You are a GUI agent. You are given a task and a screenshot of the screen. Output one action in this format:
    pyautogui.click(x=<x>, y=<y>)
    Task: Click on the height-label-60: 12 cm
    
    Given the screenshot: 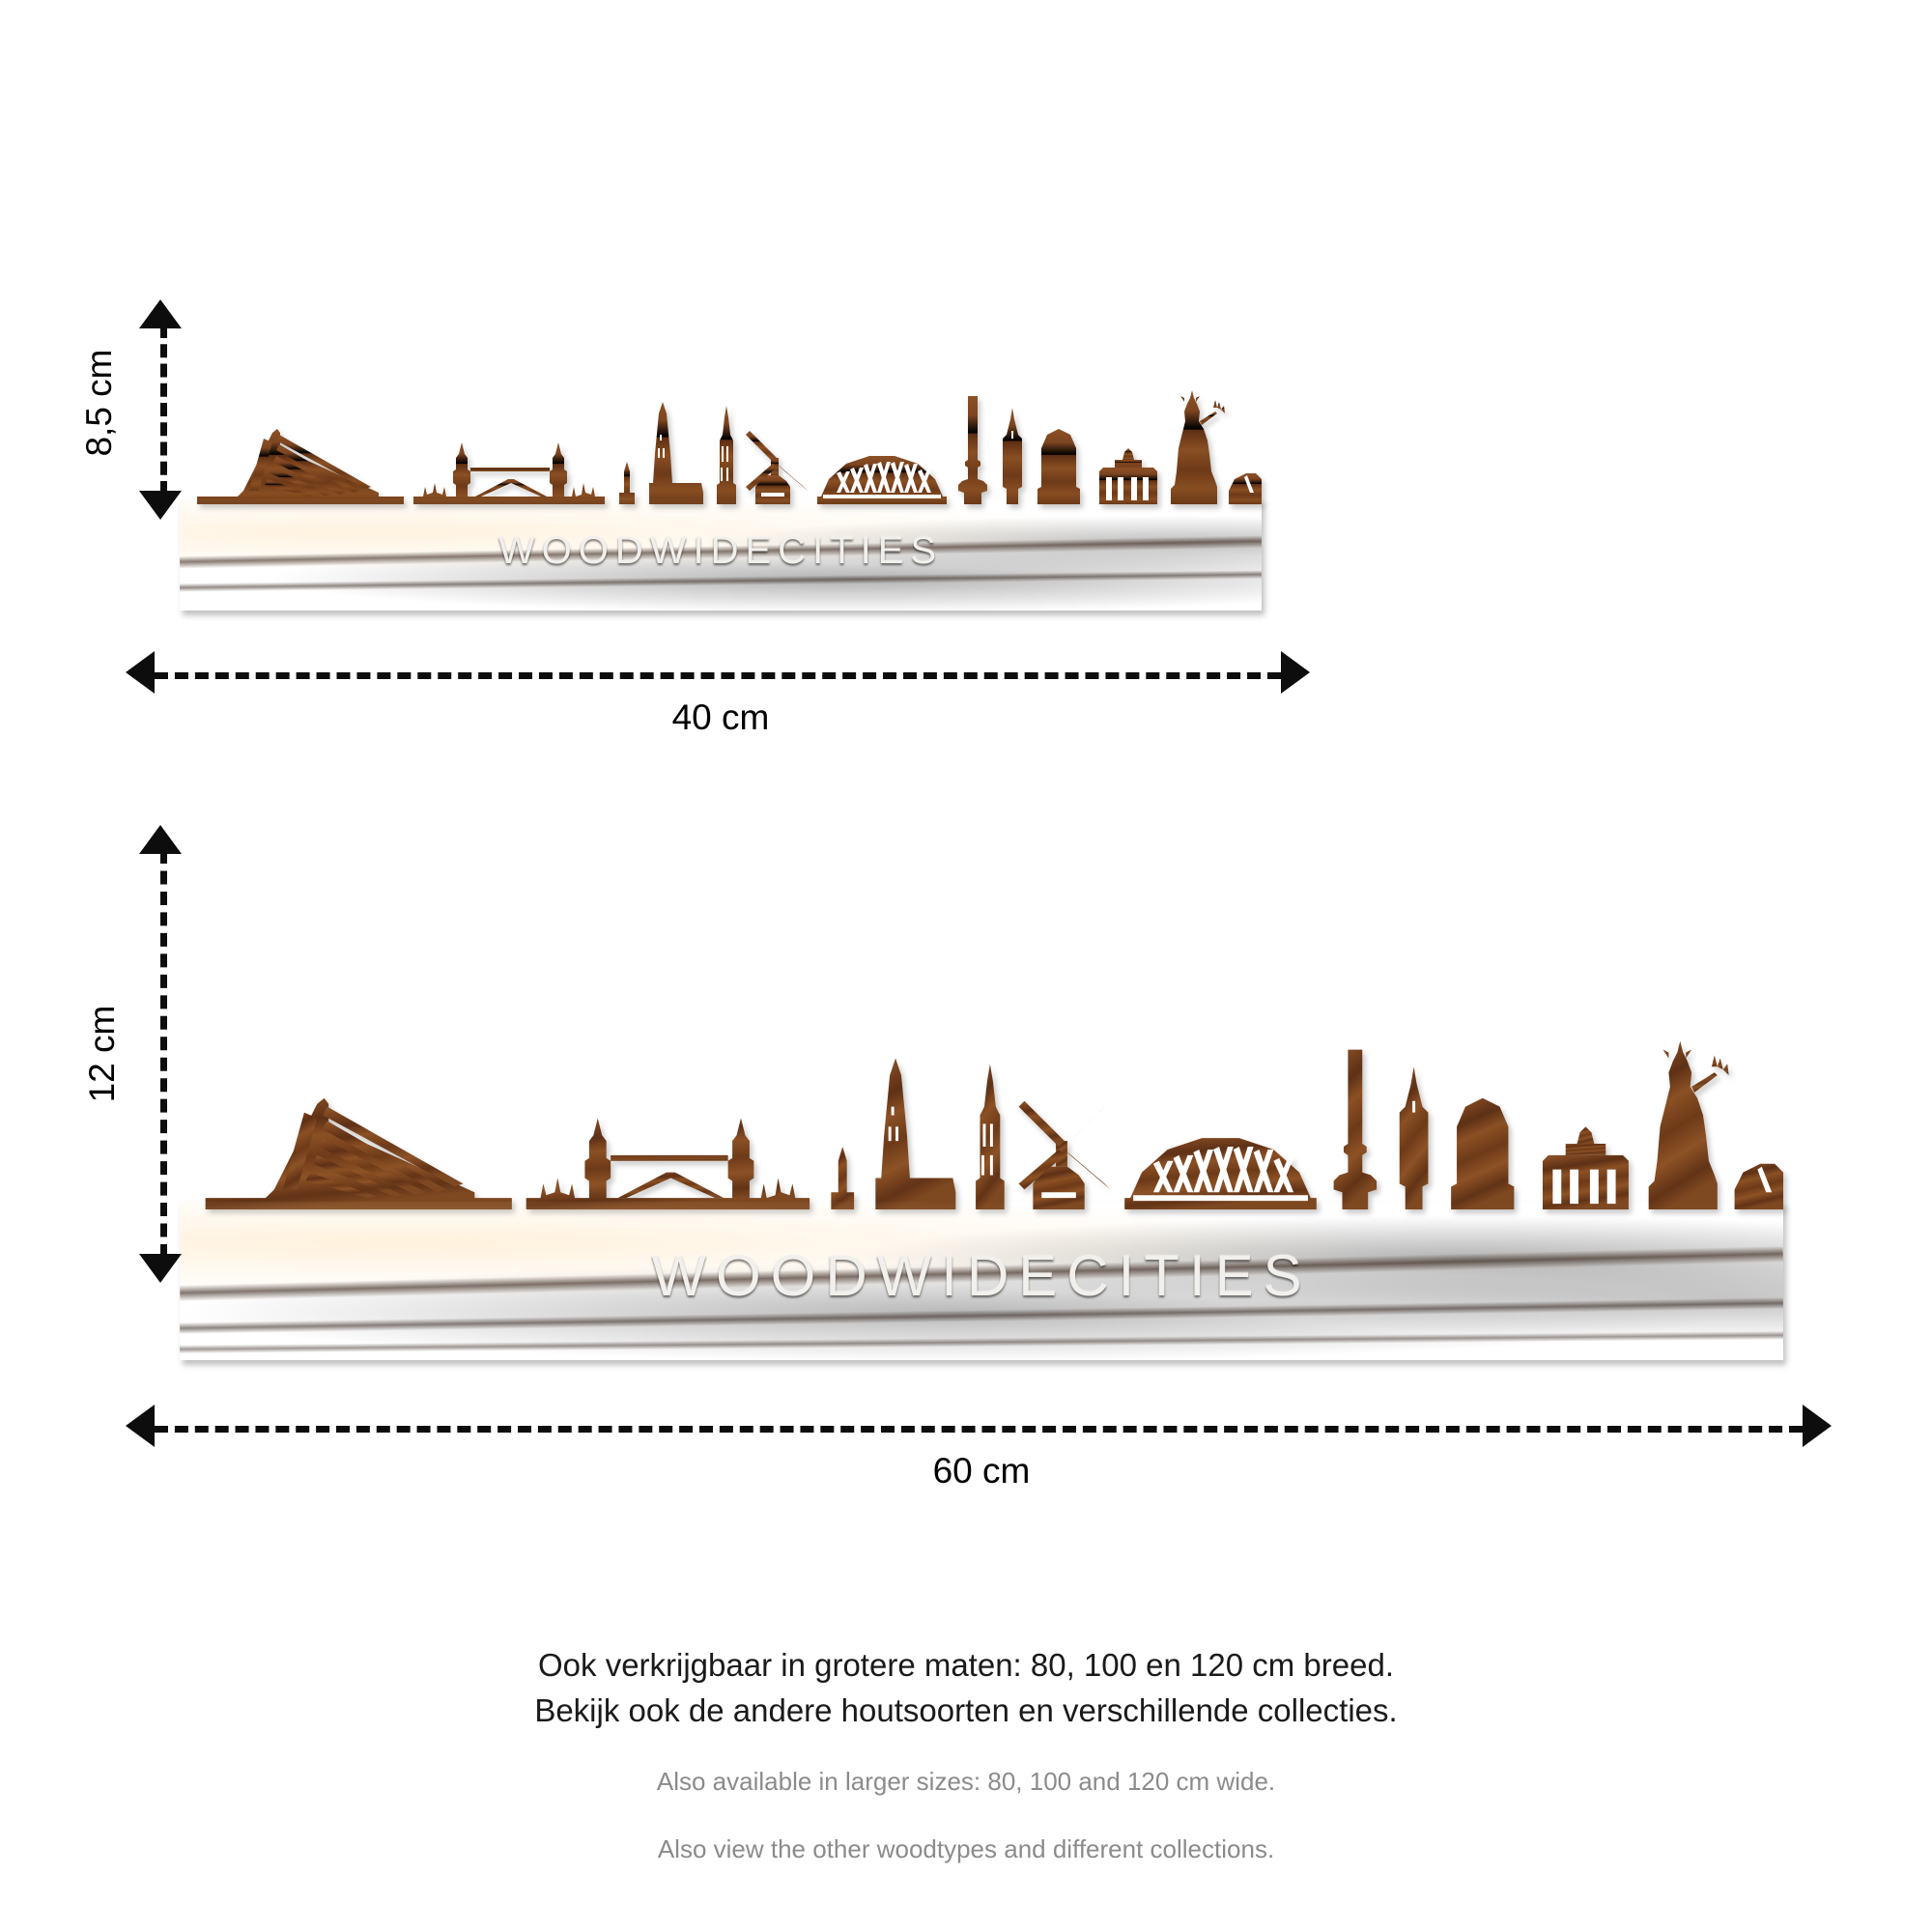 What is the action you would take?
    pyautogui.click(x=102, y=1054)
    